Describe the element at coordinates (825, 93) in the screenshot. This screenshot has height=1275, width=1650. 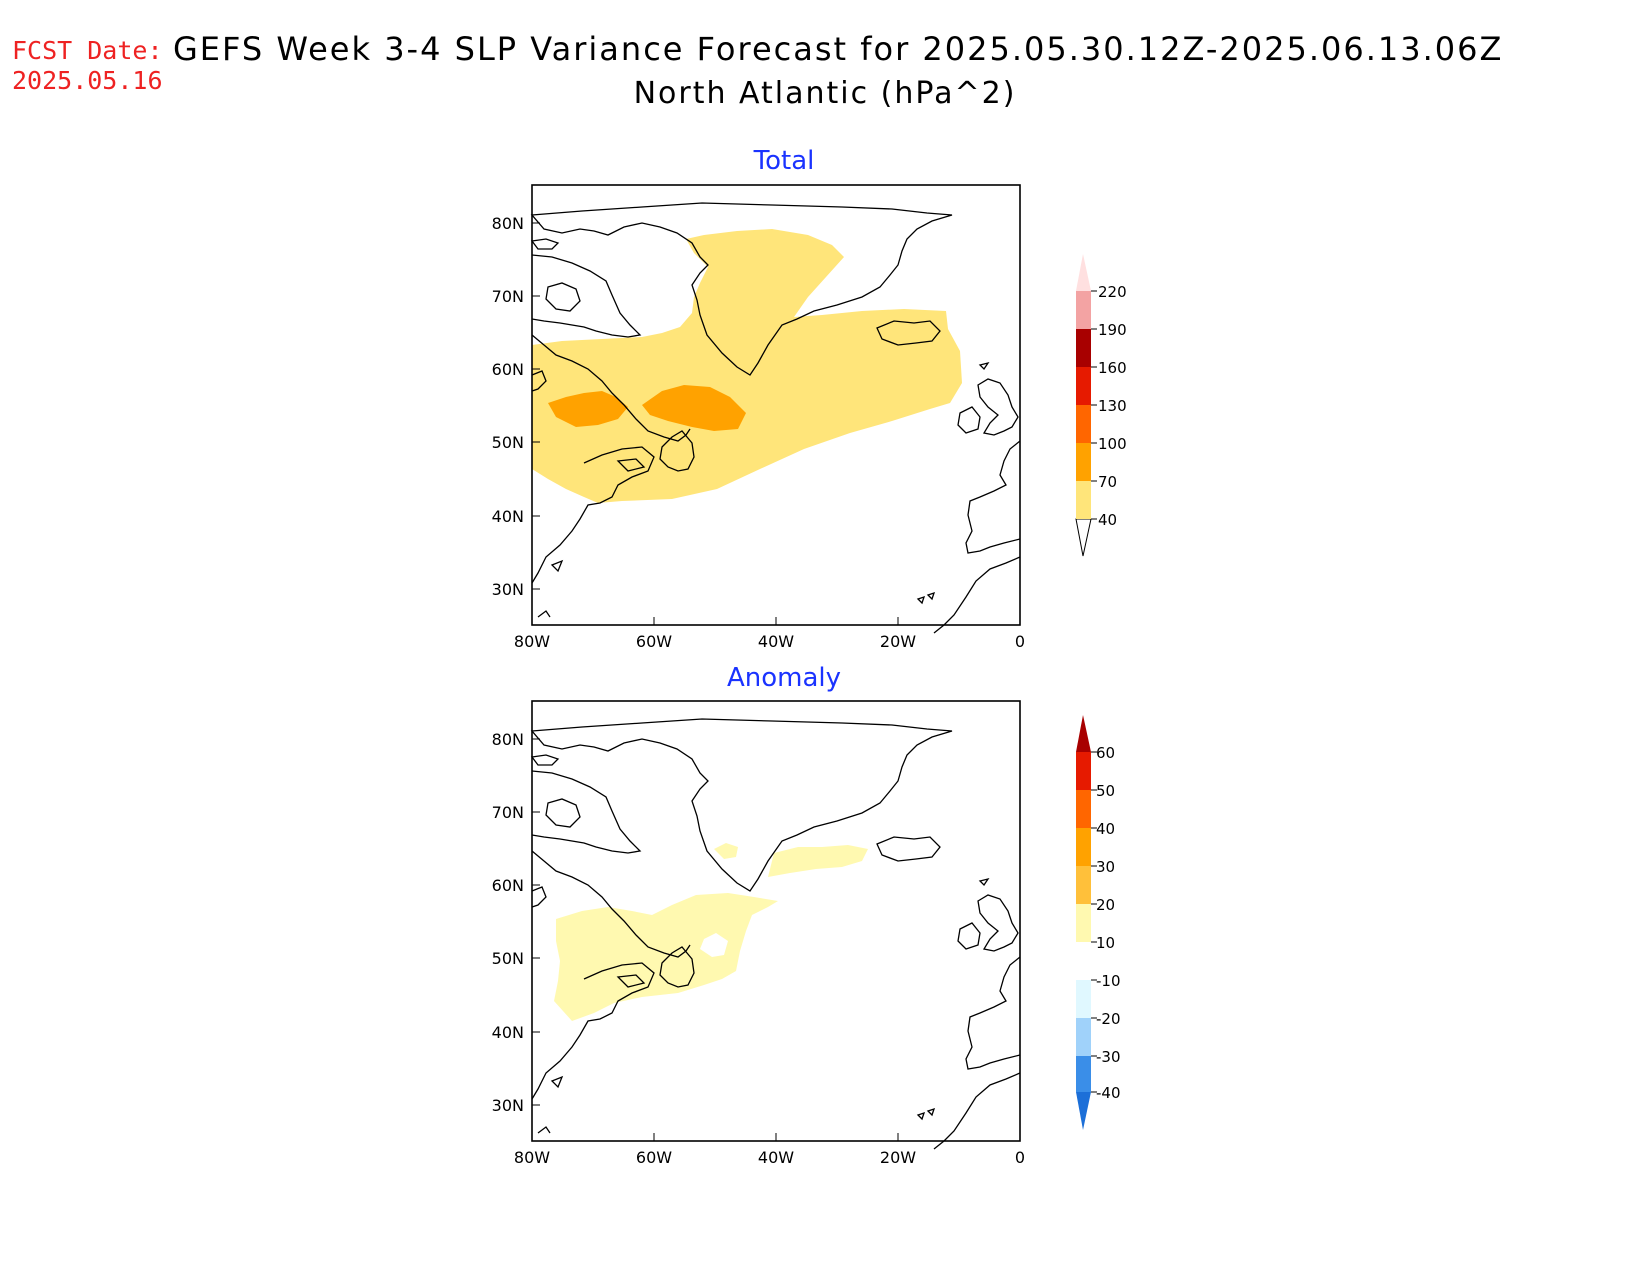
I see `main-subtitle: North Atlantic (hPa^2)` at that location.